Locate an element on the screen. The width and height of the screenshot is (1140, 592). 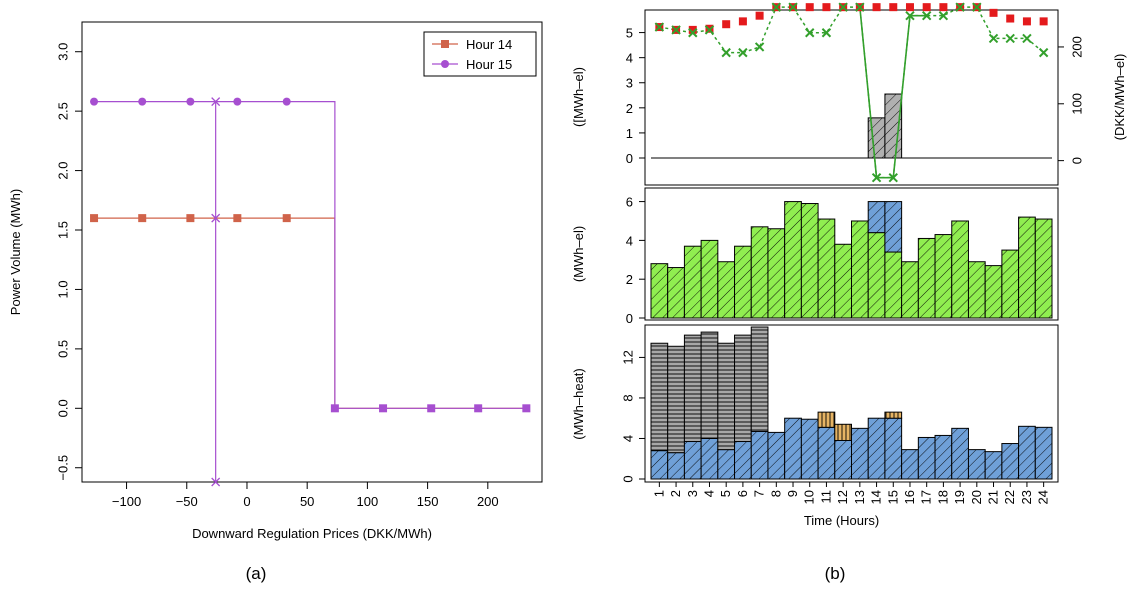
y-tick-label-b-middle: 4 is located at coordinates (629, 240).